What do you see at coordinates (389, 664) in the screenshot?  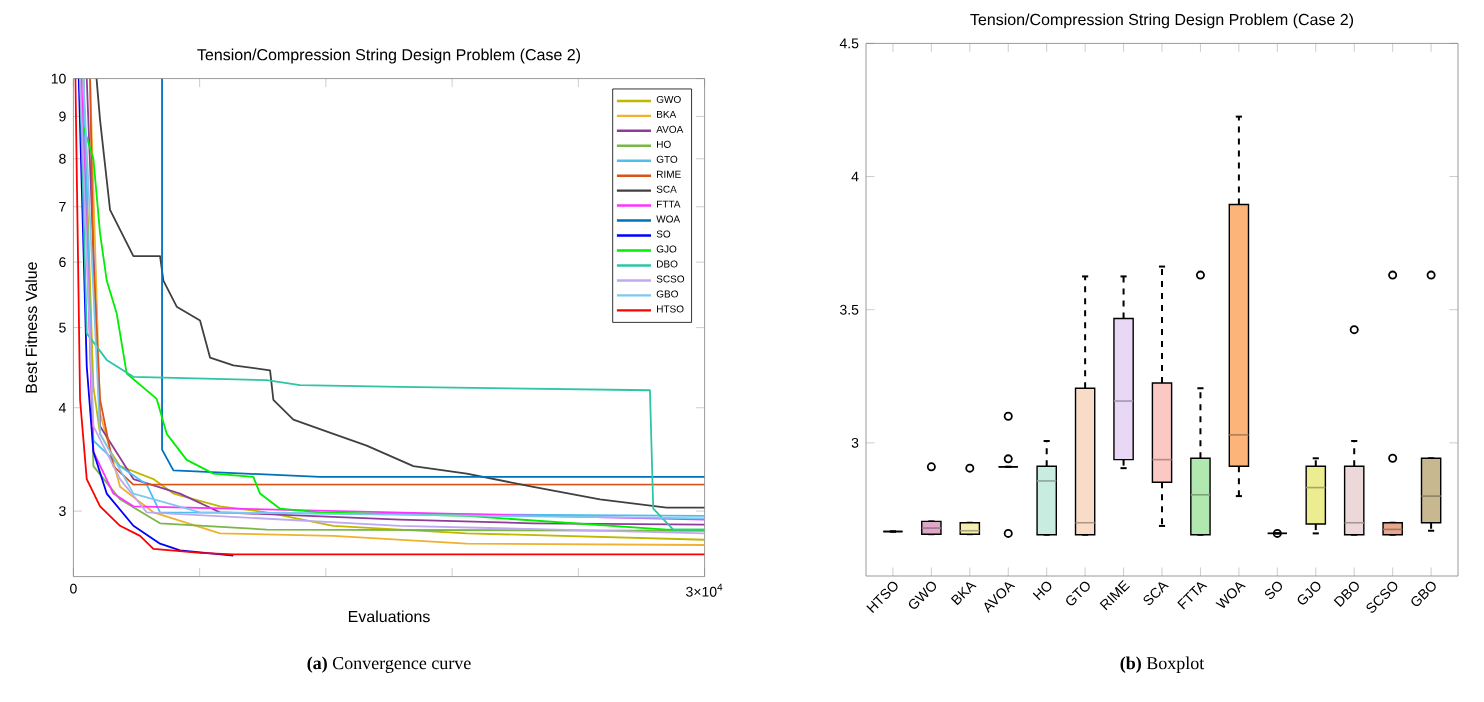 I see `text: (a) Convergence curve` at bounding box center [389, 664].